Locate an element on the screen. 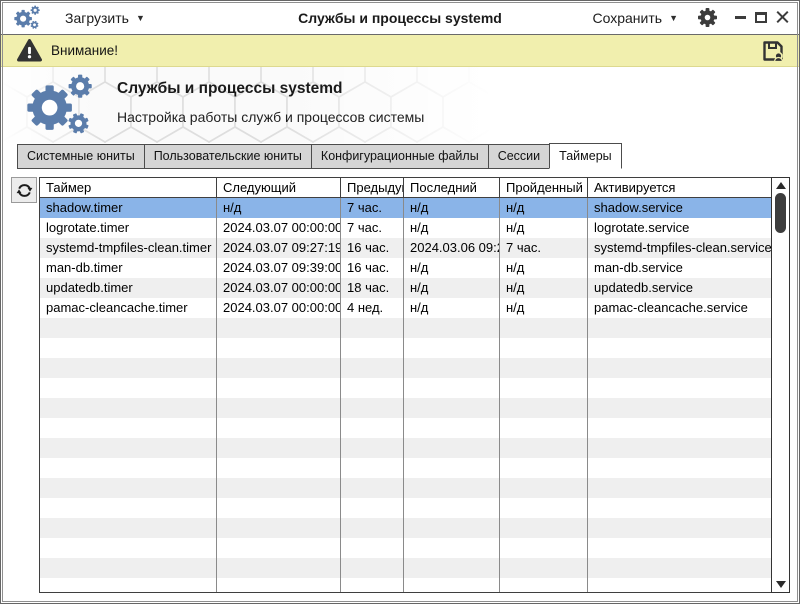  tab-1: Пользовательские юниты is located at coordinates (227, 156).